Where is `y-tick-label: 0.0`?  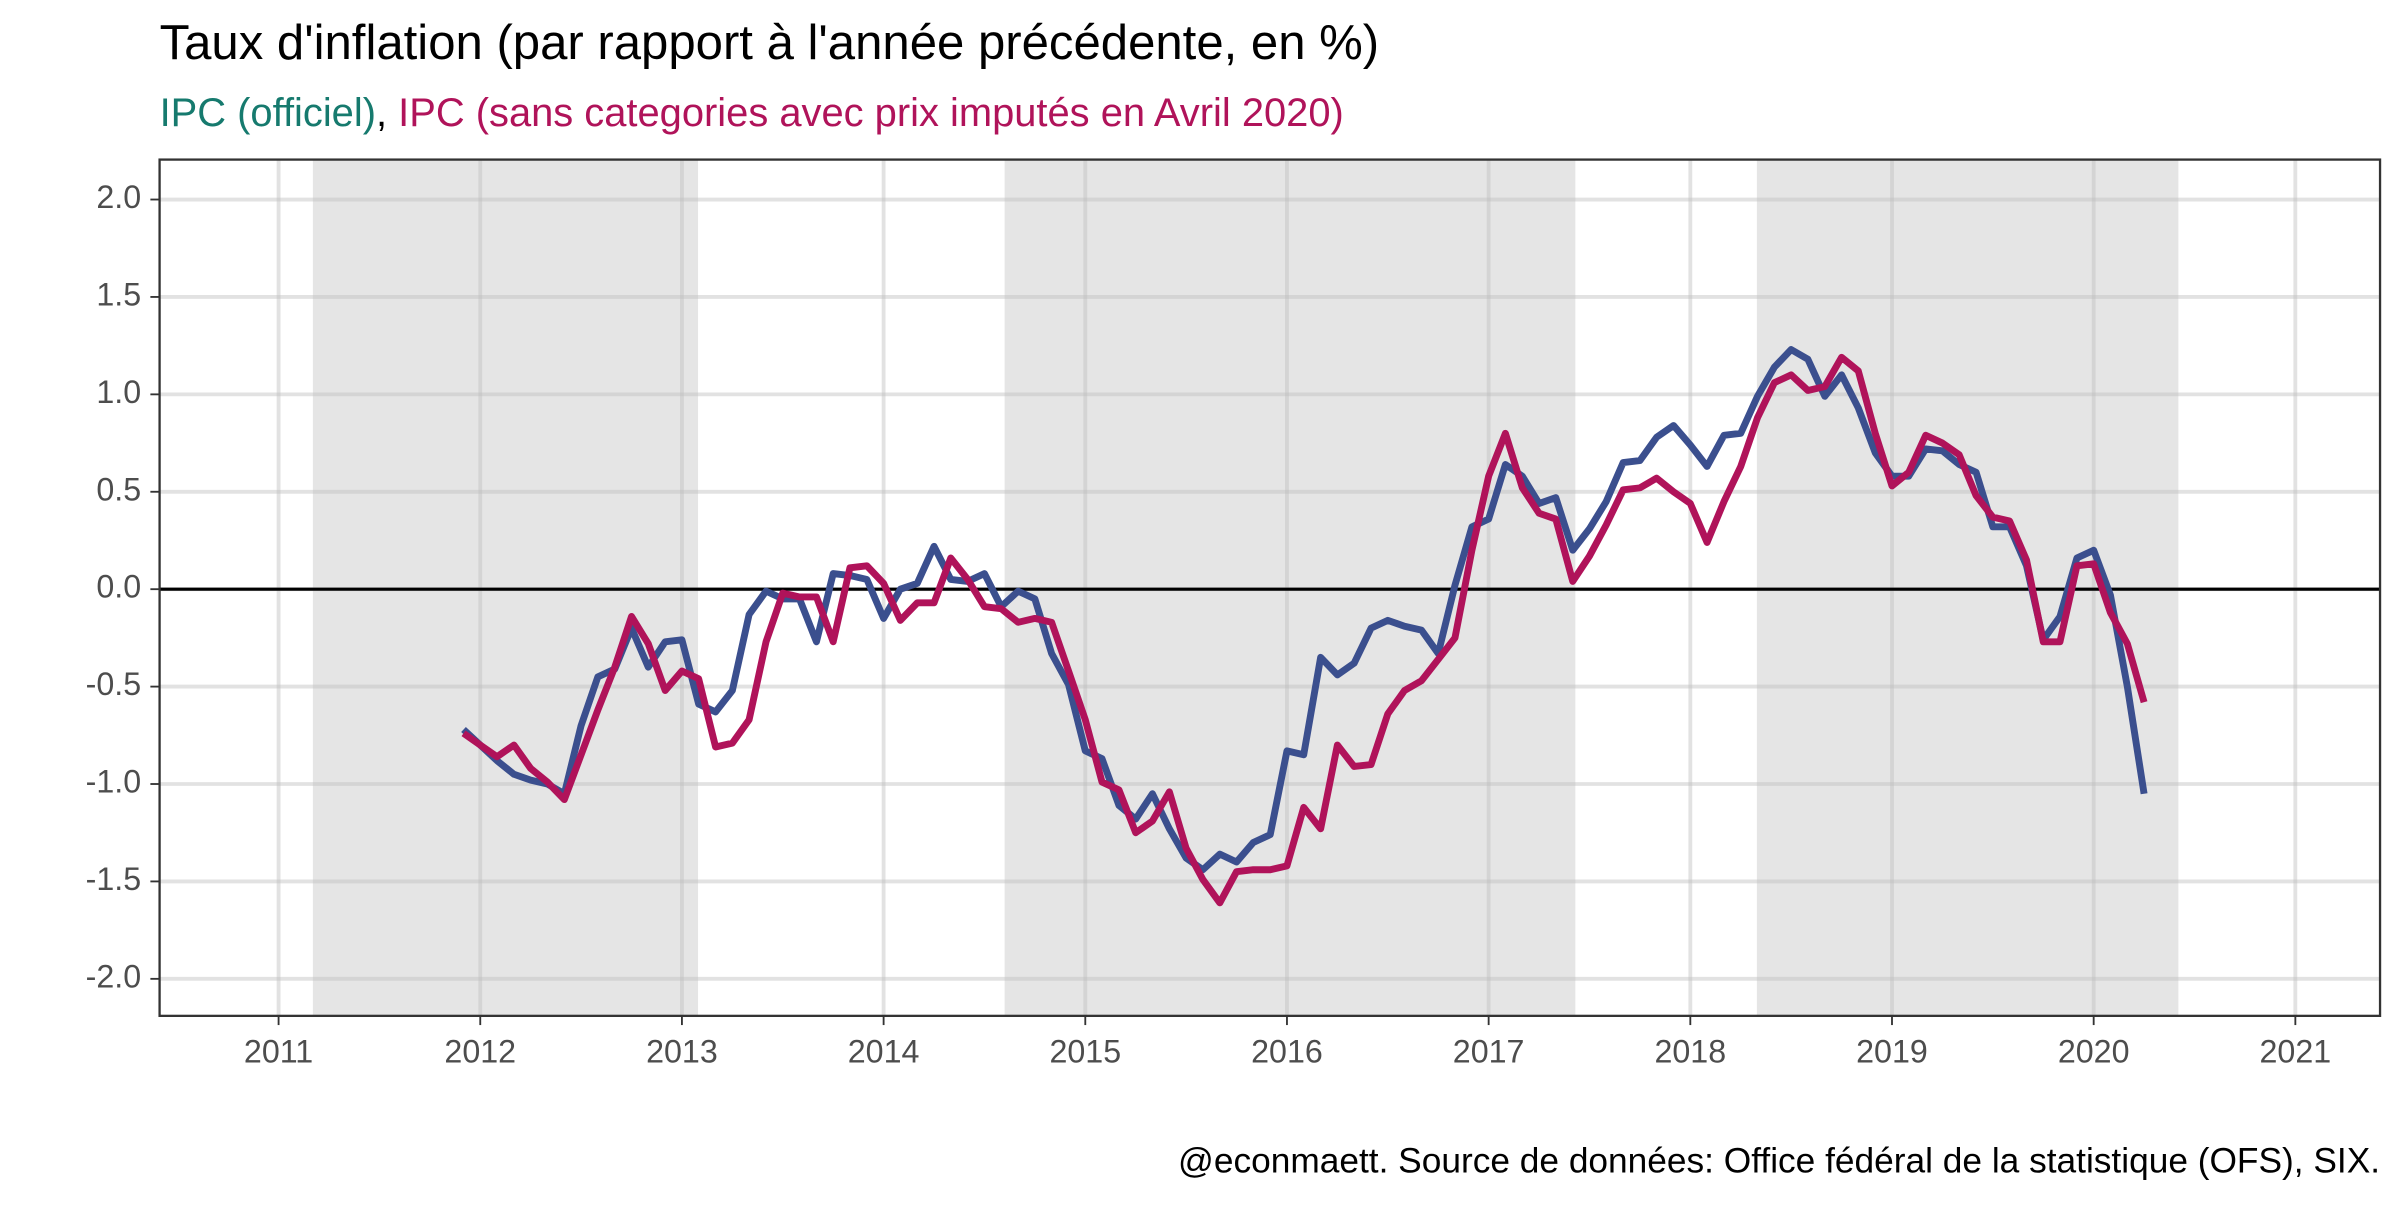
y-tick-label: 0.0 is located at coordinates (118, 587).